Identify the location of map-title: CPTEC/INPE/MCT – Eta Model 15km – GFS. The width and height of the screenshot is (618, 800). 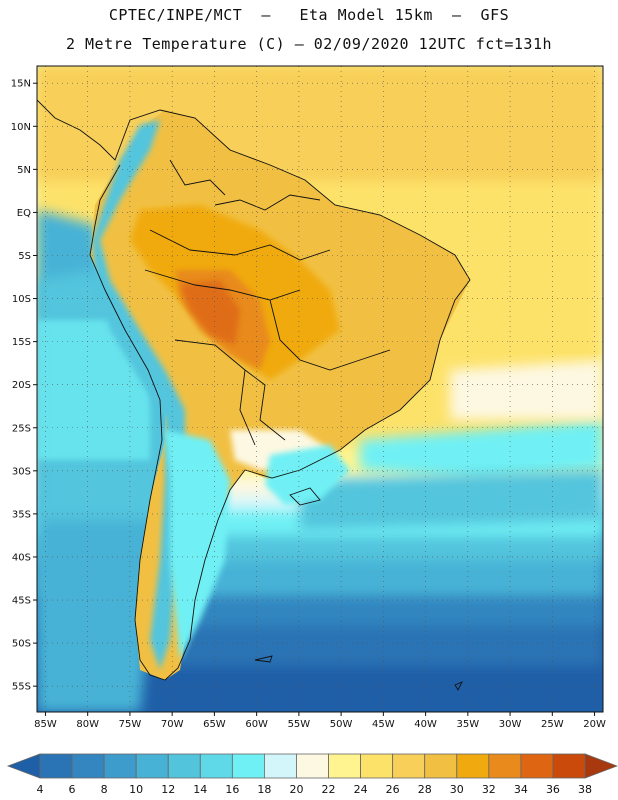
(309, 15).